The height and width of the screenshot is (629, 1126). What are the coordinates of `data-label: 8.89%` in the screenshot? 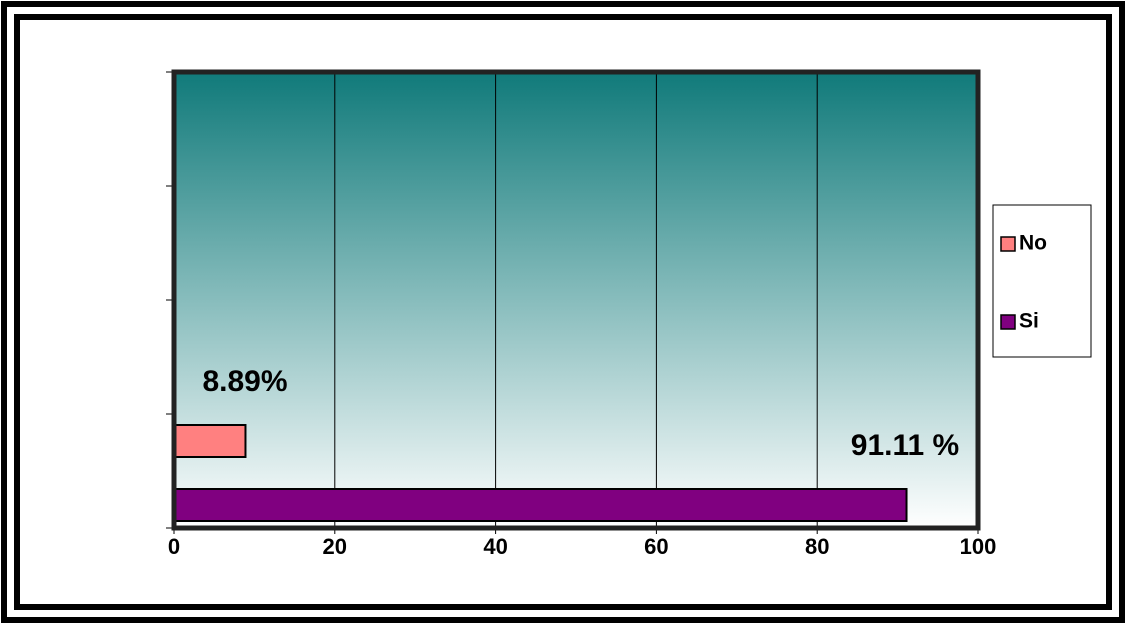 It's located at (244, 381).